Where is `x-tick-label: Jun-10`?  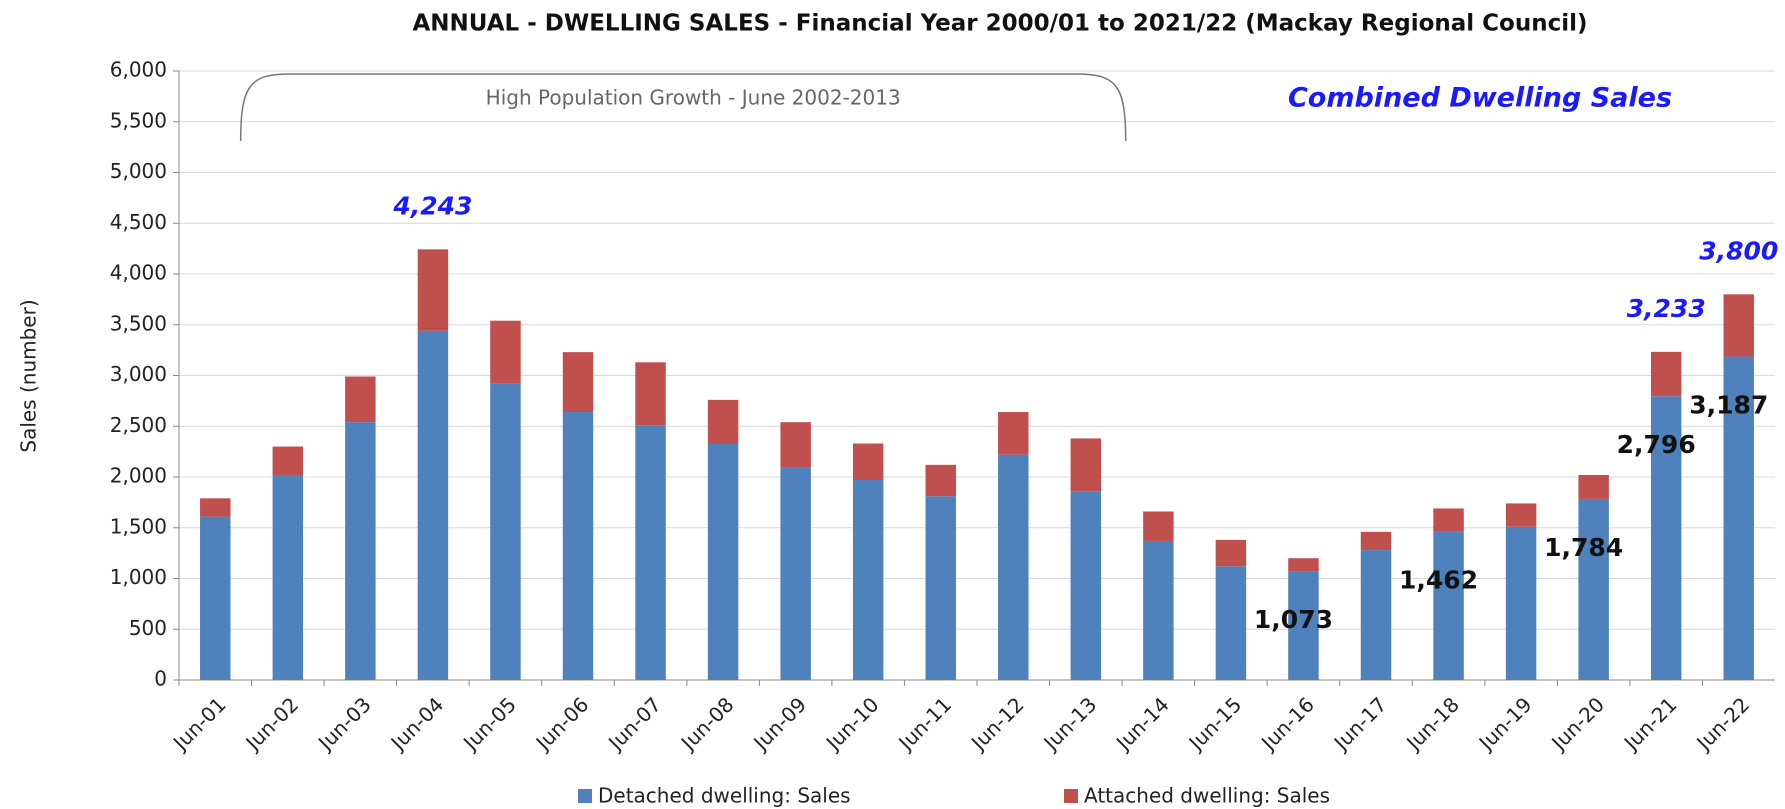 x-tick-label: Jun-10 is located at coordinates (852, 724).